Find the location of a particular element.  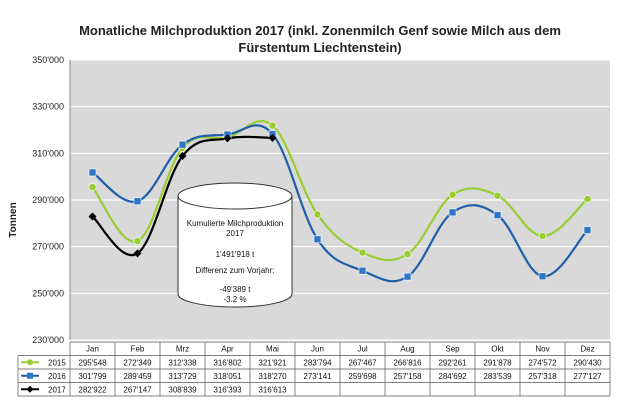

annotation-heading-line2: 2017 is located at coordinates (235, 233).